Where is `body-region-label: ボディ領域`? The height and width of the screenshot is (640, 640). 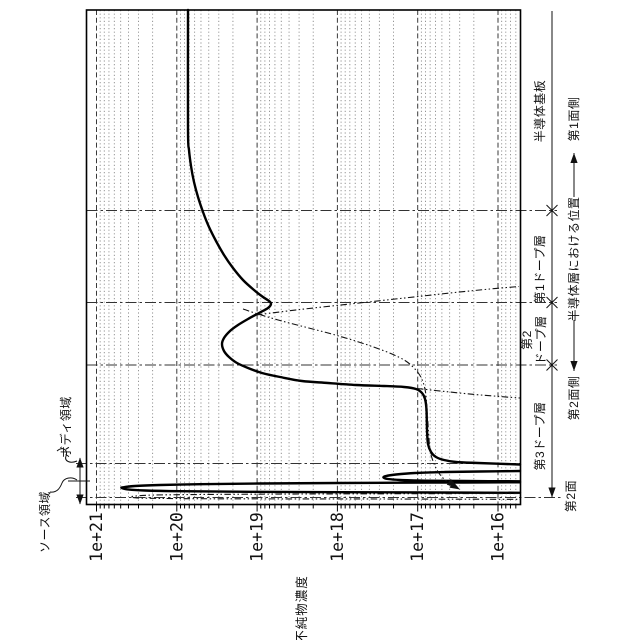
body-region-label: ボディ領域 is located at coordinates (65, 427).